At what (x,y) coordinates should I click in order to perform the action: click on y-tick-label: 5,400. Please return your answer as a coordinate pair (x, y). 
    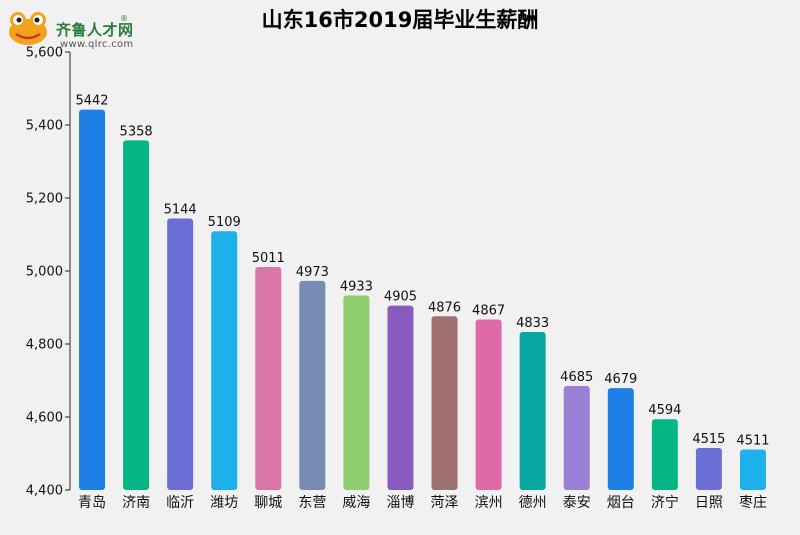
    Looking at the image, I should click on (44, 126).